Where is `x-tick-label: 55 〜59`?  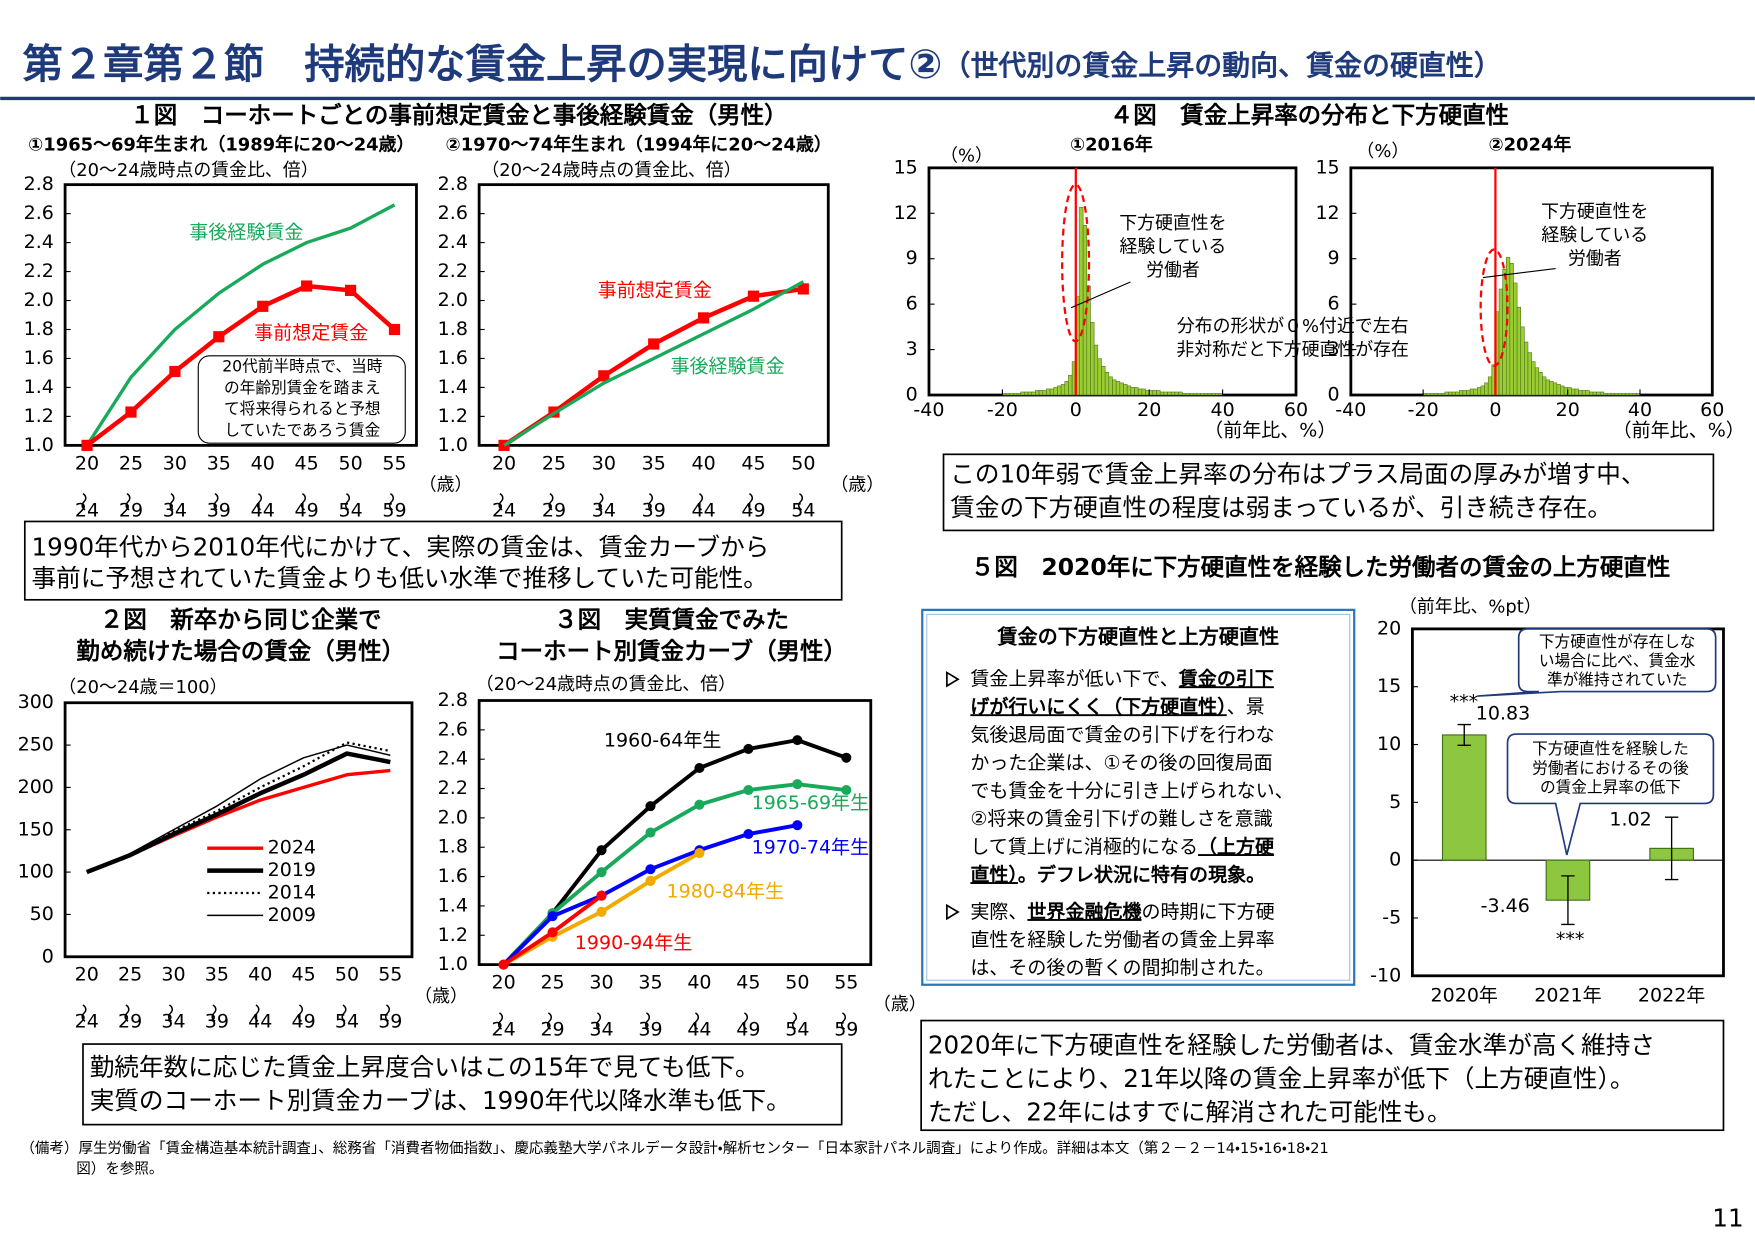
x-tick-label: 55 〜59 is located at coordinates (845, 1005).